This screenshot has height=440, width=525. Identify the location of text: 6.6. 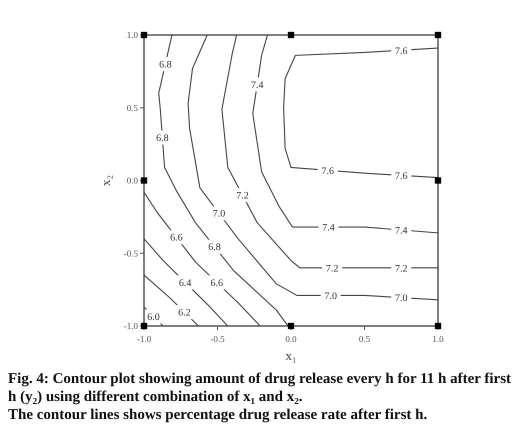
(176, 238).